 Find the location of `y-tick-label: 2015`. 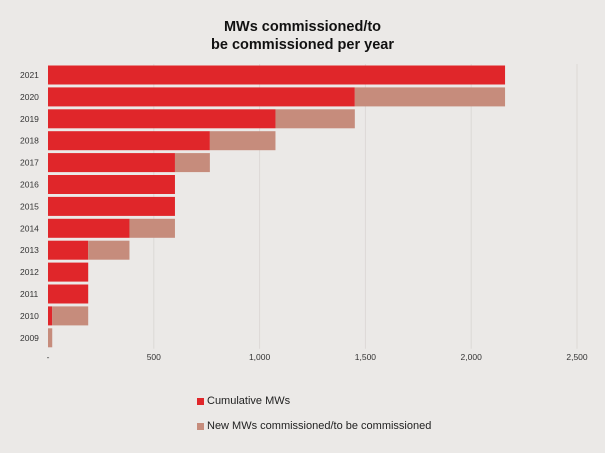

y-tick-label: 2015 is located at coordinates (29, 206).